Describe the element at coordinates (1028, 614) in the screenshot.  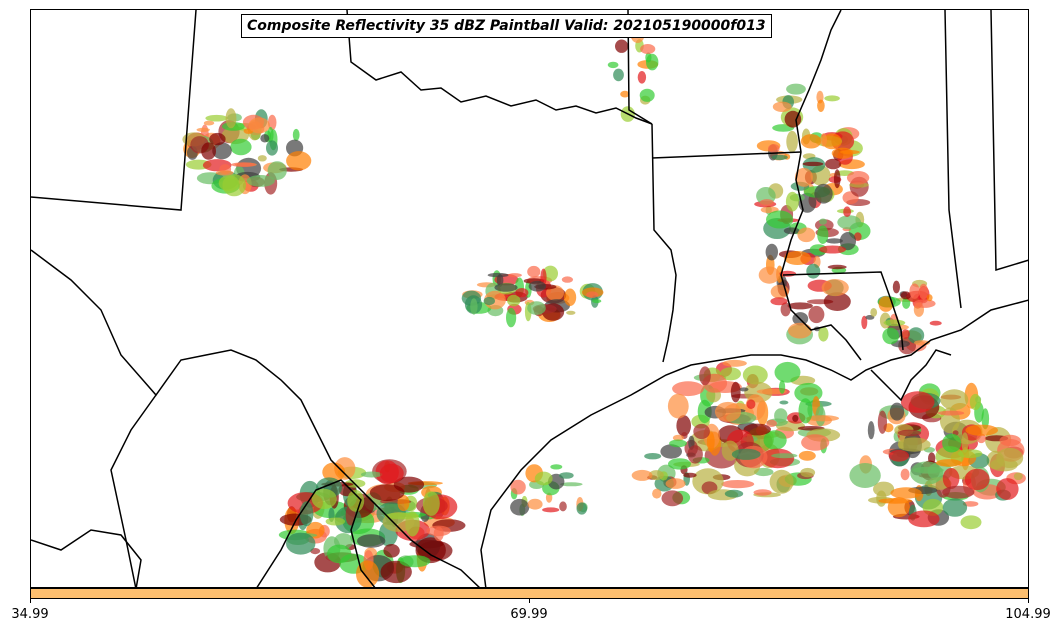
I see `colorbar-label-right: 104.99` at that location.